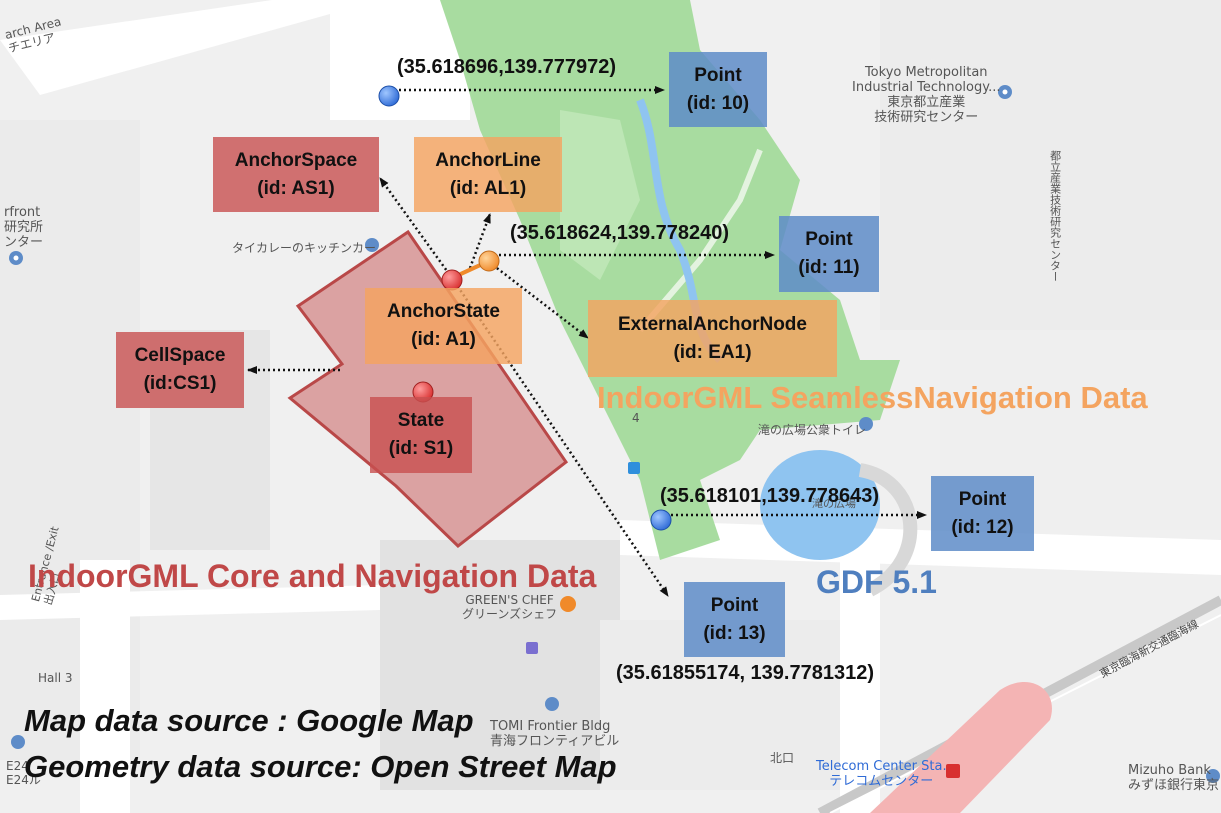 The width and height of the screenshot is (1221, 813). Describe the element at coordinates (712, 352) in the screenshot. I see `external-anchor-node-id: (id: EA1)` at that location.